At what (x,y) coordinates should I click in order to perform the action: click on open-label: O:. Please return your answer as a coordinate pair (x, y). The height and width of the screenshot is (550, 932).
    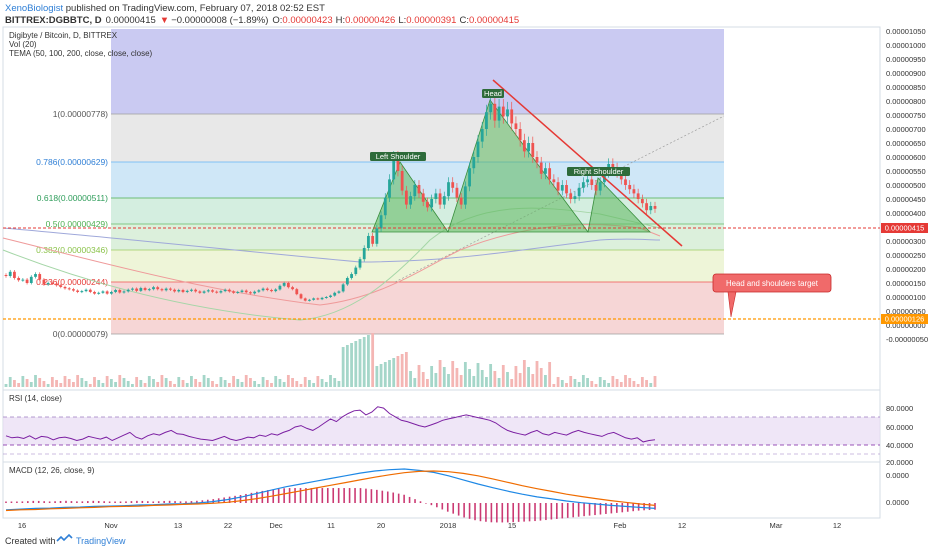
    Looking at the image, I should click on (277, 20).